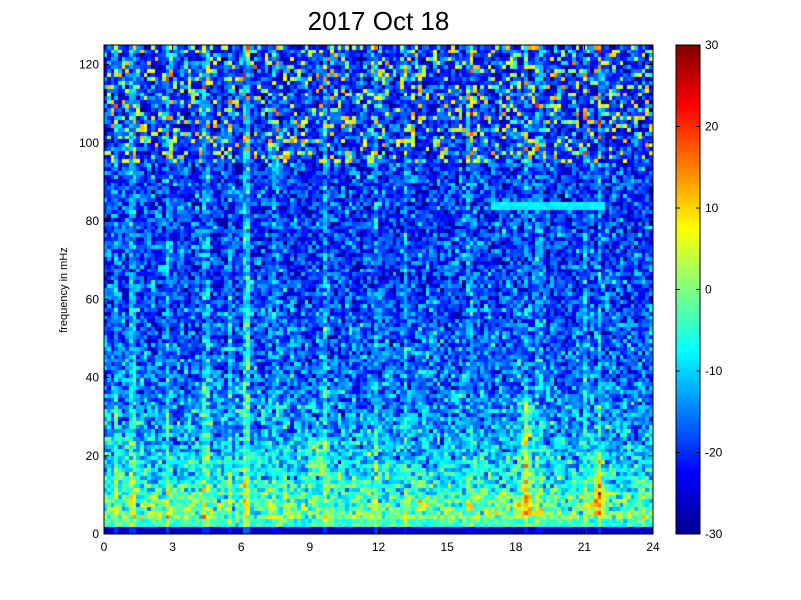  What do you see at coordinates (89, 143) in the screenshot?
I see `y-tick-label: 100` at bounding box center [89, 143].